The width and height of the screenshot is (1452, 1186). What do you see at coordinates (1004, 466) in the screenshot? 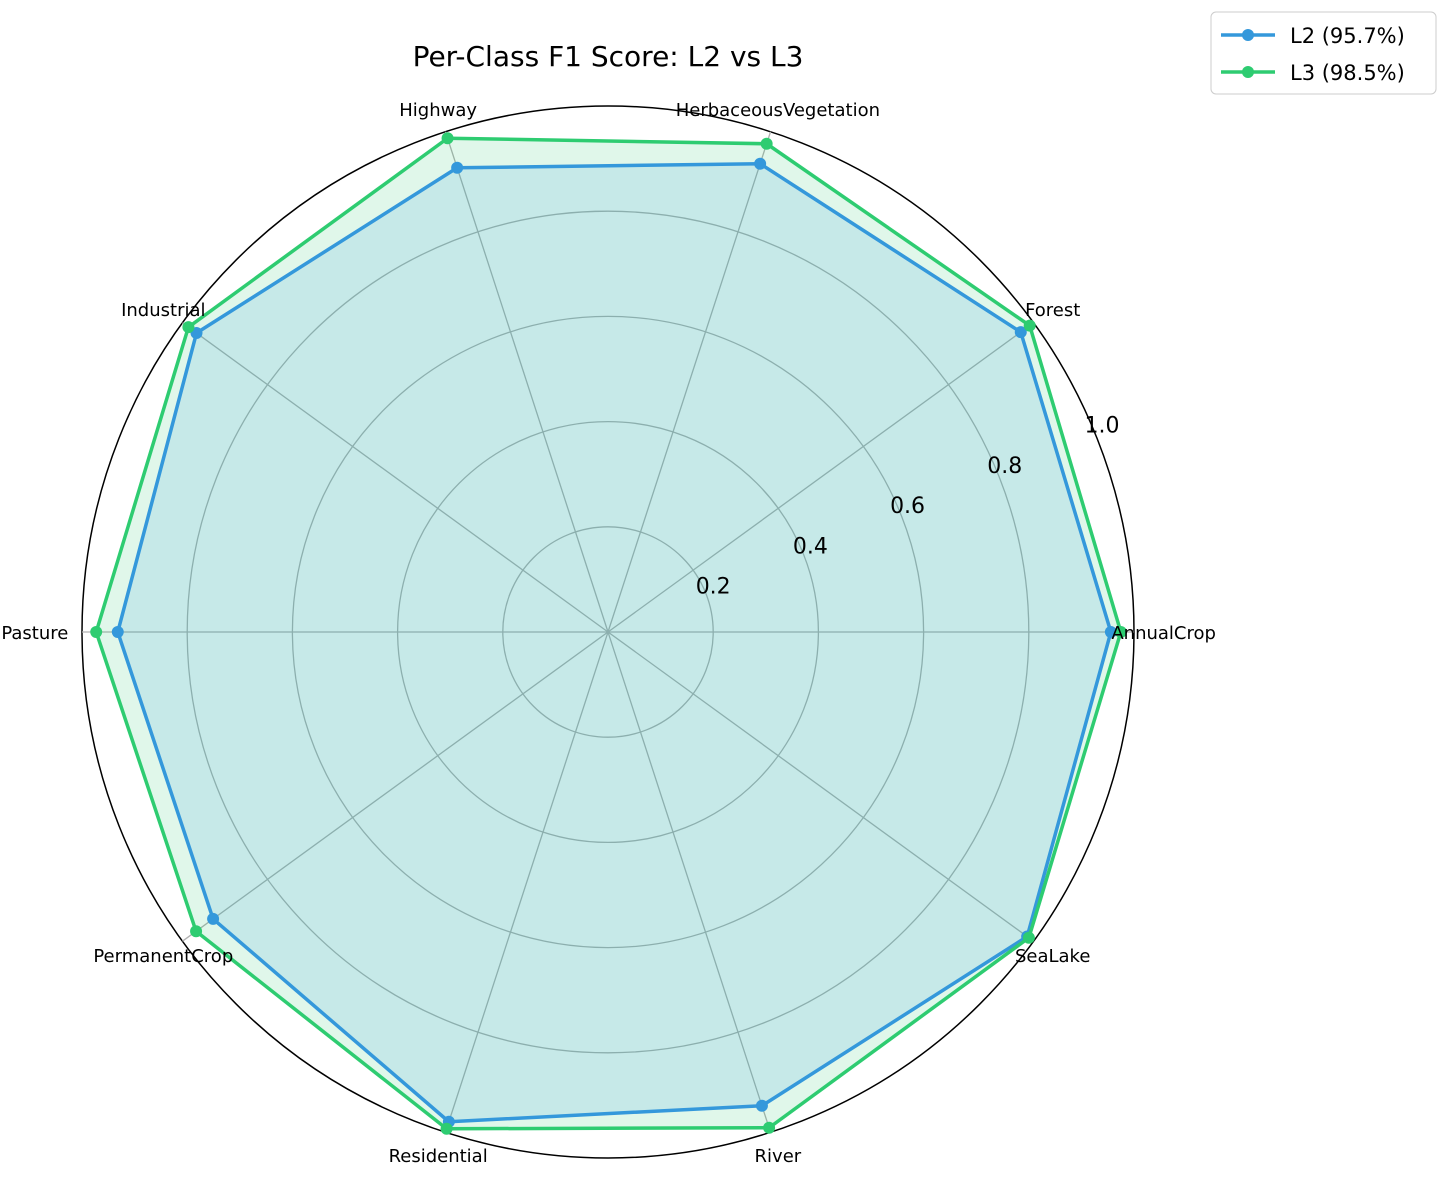
I see `radial-tick-label: 0.8` at bounding box center [1004, 466].